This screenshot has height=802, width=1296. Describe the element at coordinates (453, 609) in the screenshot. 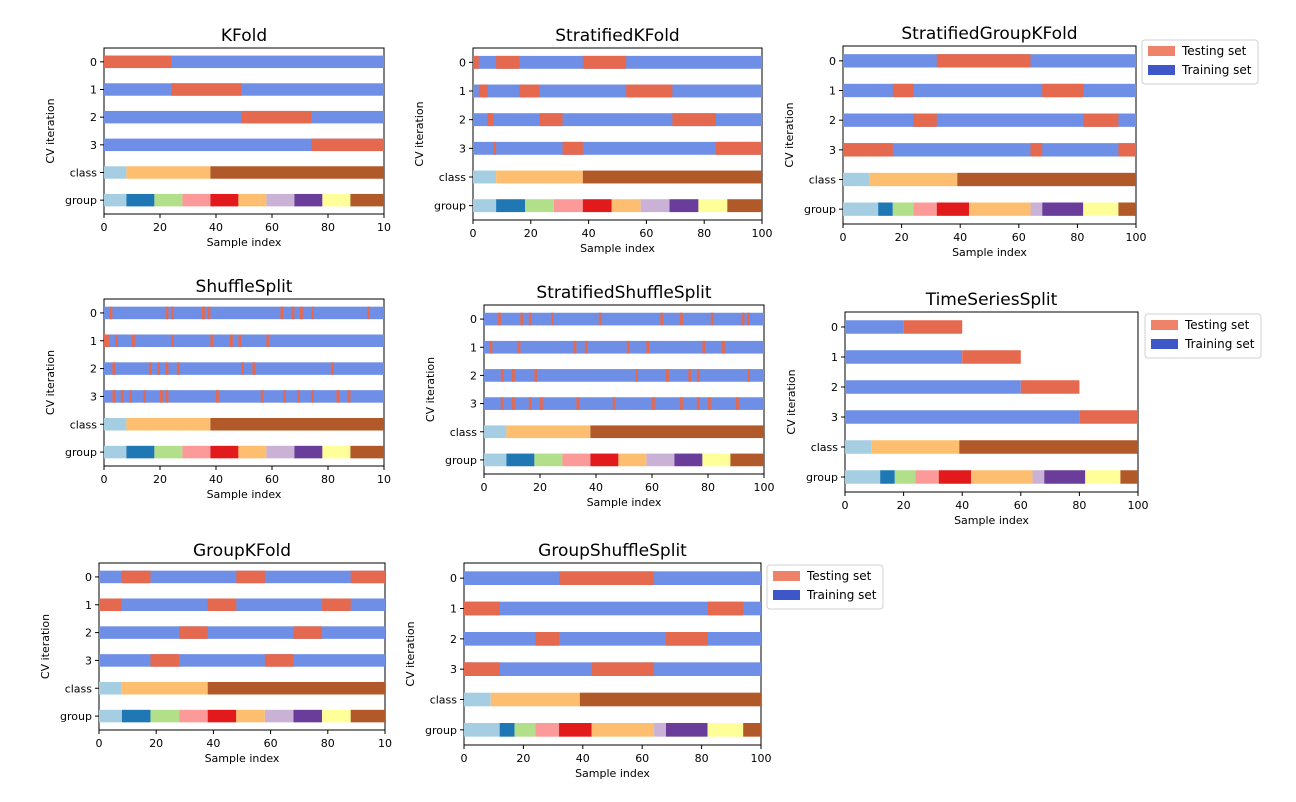

I see `y-tick-label: 1` at that location.